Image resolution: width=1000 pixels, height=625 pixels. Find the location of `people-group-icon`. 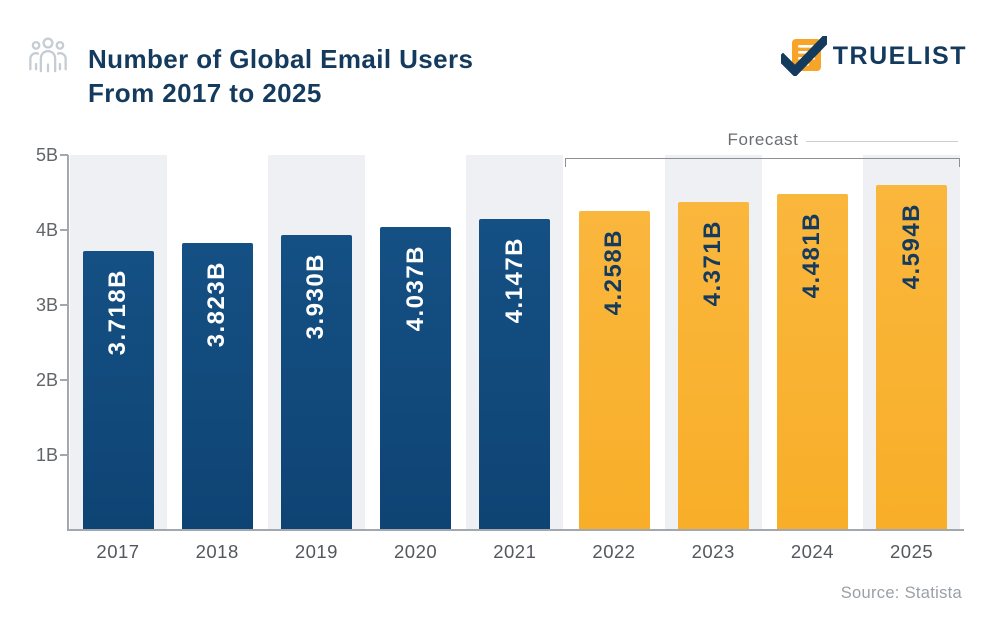

people-group-icon is located at coordinates (48, 55).